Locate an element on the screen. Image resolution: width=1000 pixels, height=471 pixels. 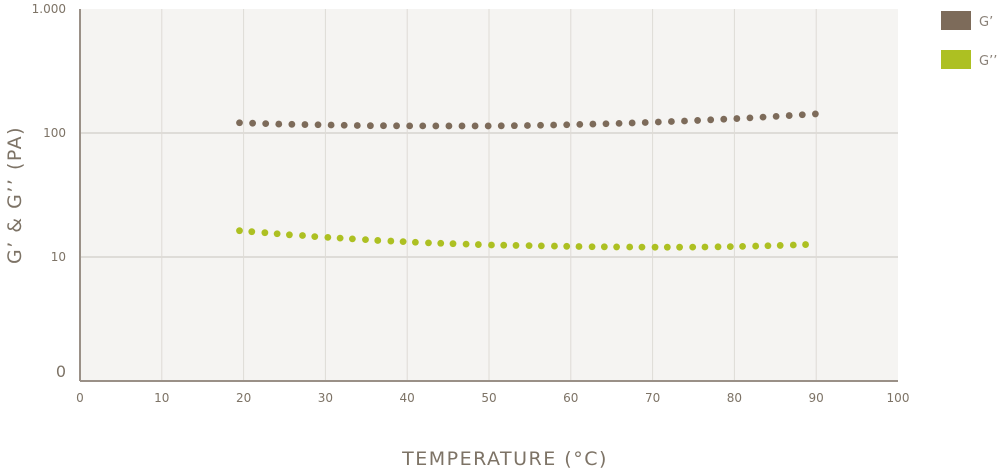
x-tick-label: 70 is located at coordinates (652, 398).